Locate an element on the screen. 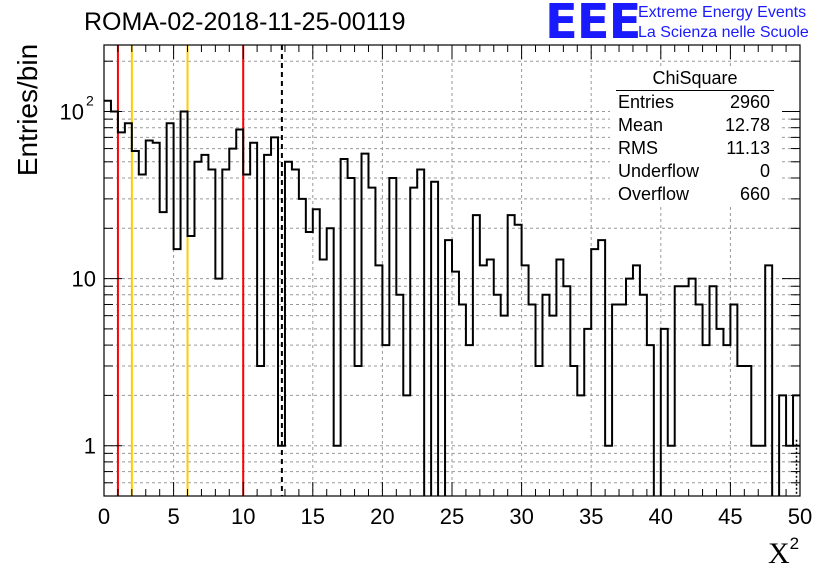 The image size is (836, 572). y-axis-label: Entries/bin is located at coordinates (27, 110).